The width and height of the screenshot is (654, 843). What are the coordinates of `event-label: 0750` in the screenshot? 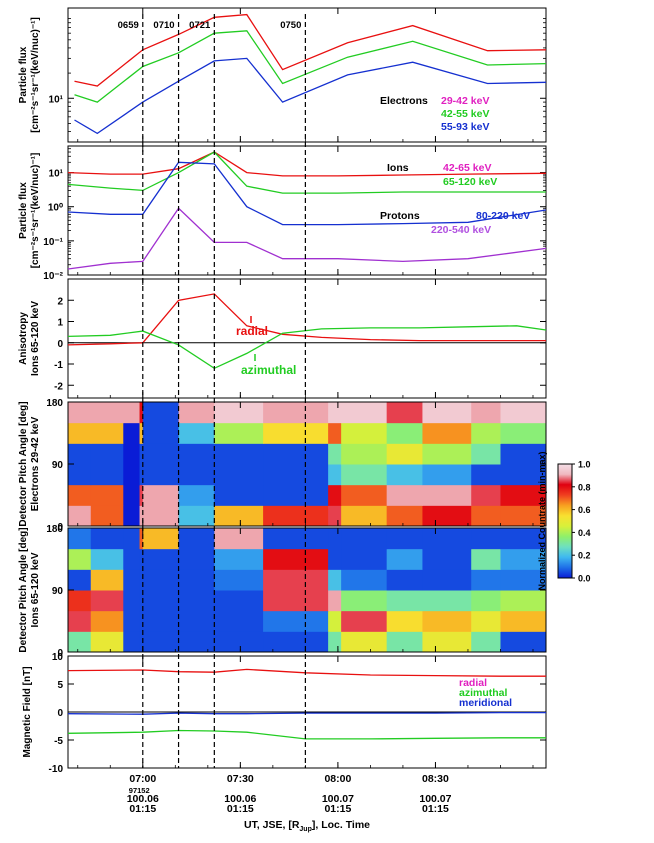 It's located at (290, 25).